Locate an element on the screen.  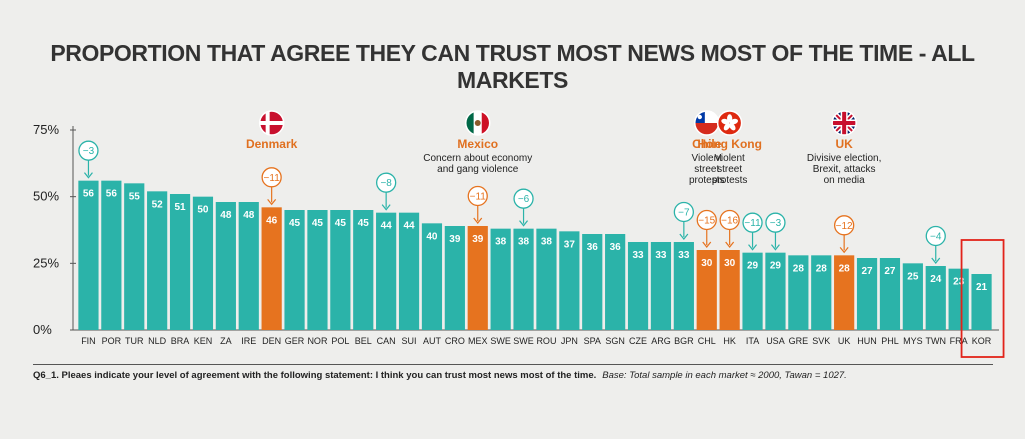
bar-bra is located at coordinates (180, 262).